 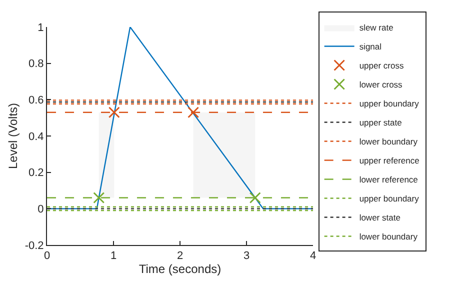 I want to click on legend-label: slew rate, so click(x=376, y=27).